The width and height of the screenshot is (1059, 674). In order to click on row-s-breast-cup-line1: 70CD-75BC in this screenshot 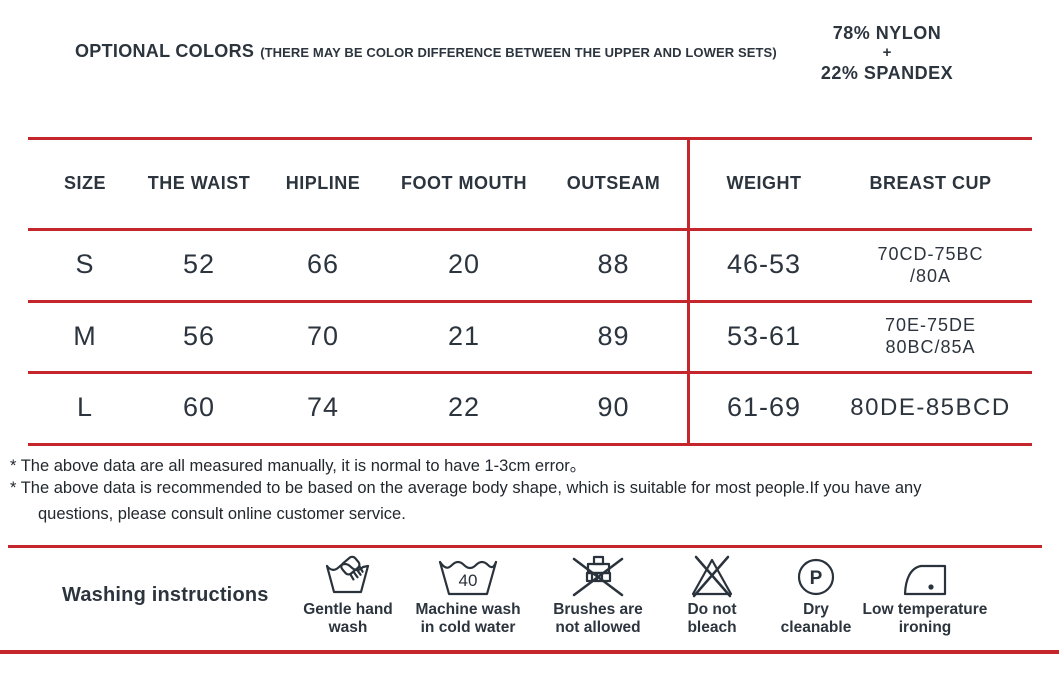, I will do `click(930, 253)`.